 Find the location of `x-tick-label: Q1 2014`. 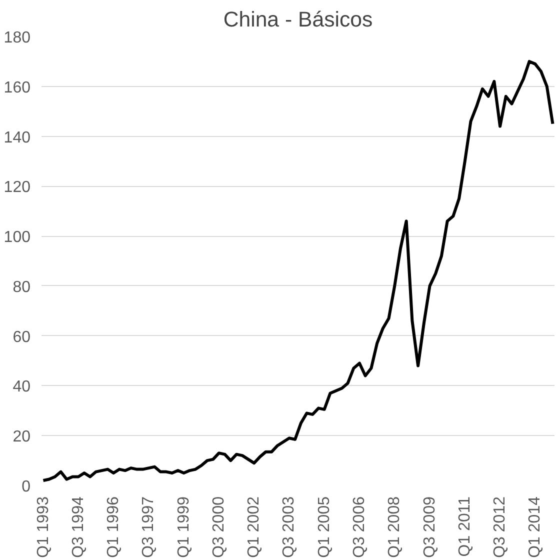

x-tick-label: Q1 2014 is located at coordinates (535, 527).